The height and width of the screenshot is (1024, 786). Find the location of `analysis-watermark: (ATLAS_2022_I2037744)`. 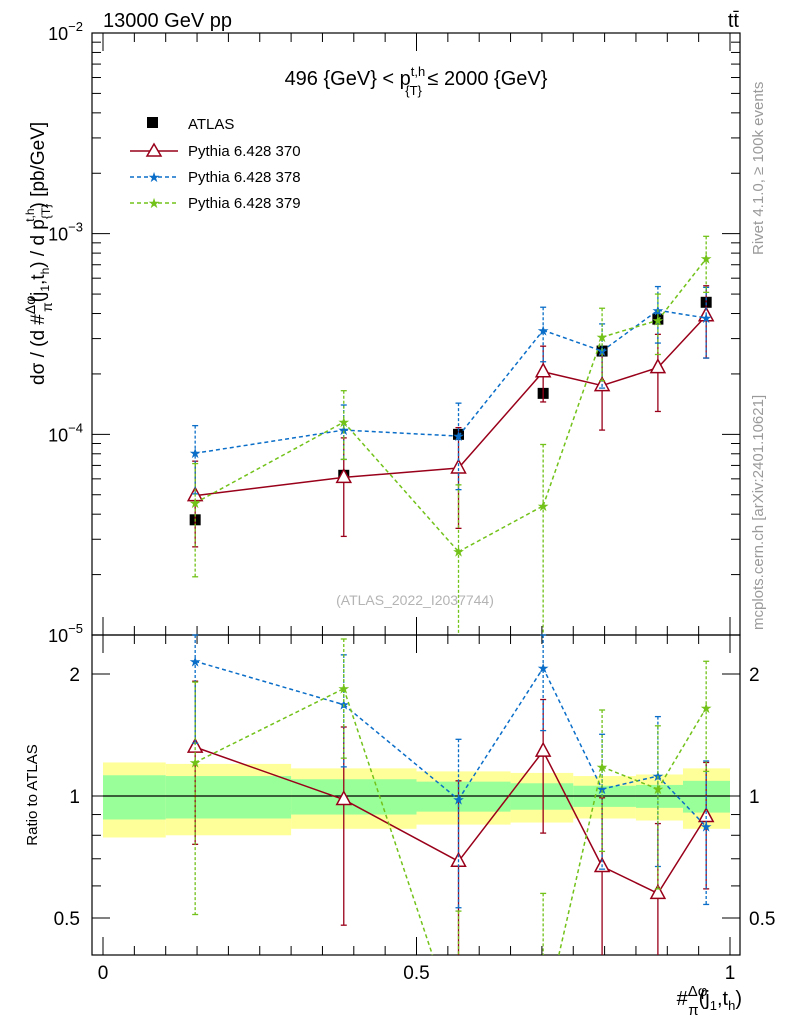

analysis-watermark: (ATLAS_2022_I2037744) is located at coordinates (415, 600).